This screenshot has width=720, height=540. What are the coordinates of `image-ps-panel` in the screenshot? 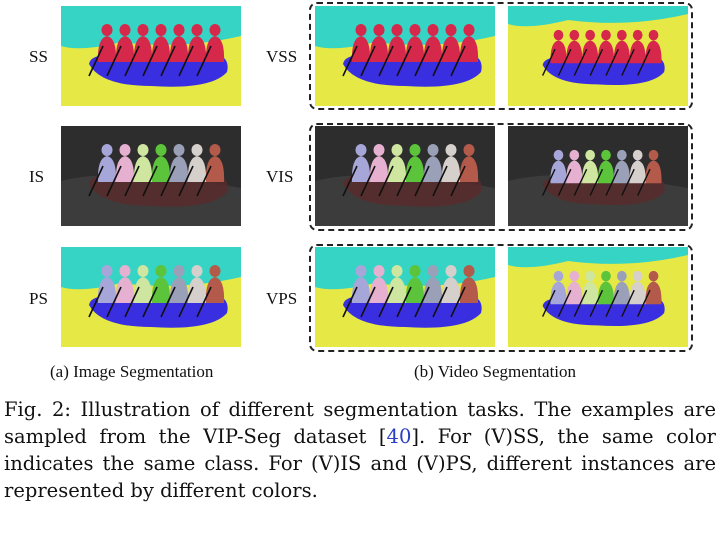 It's located at (151, 297).